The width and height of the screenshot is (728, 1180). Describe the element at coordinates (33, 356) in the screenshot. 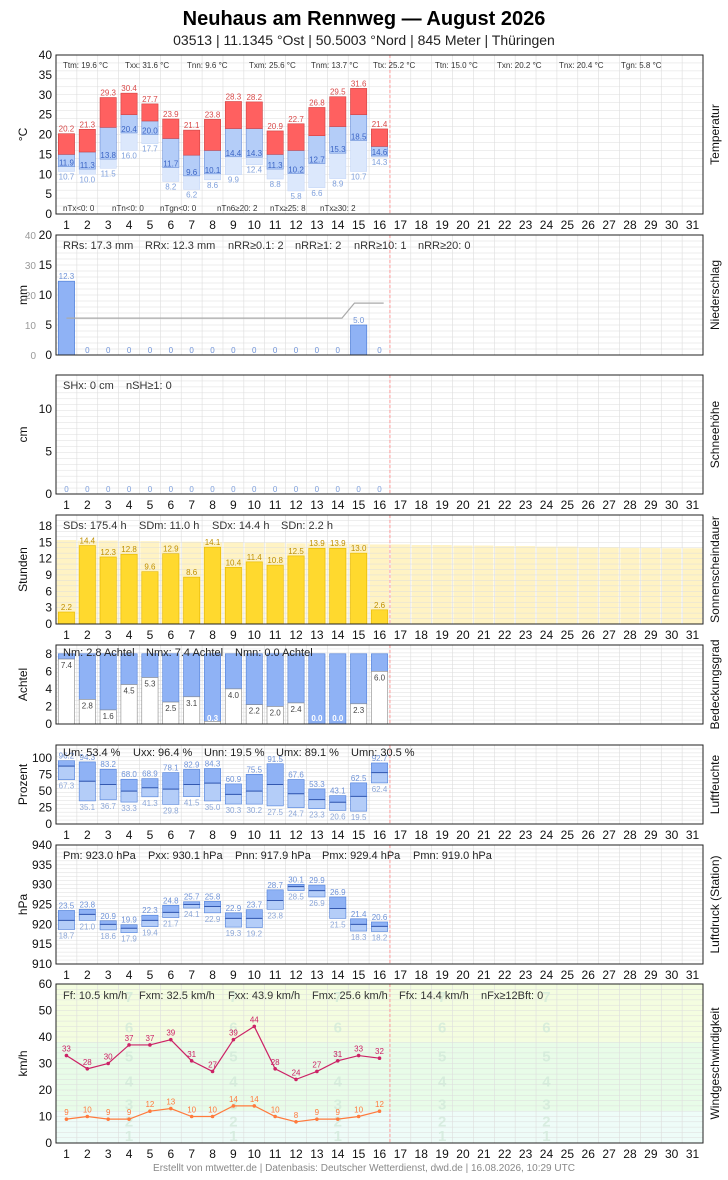

I see `y-tick-cum-label: 0` at that location.